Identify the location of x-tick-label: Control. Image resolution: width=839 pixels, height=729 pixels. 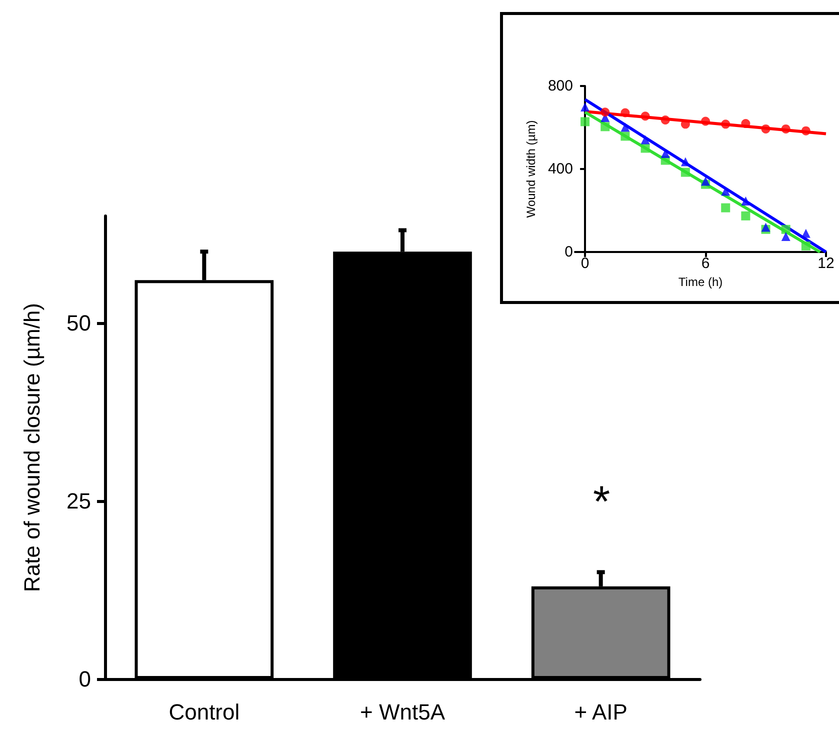
(204, 712).